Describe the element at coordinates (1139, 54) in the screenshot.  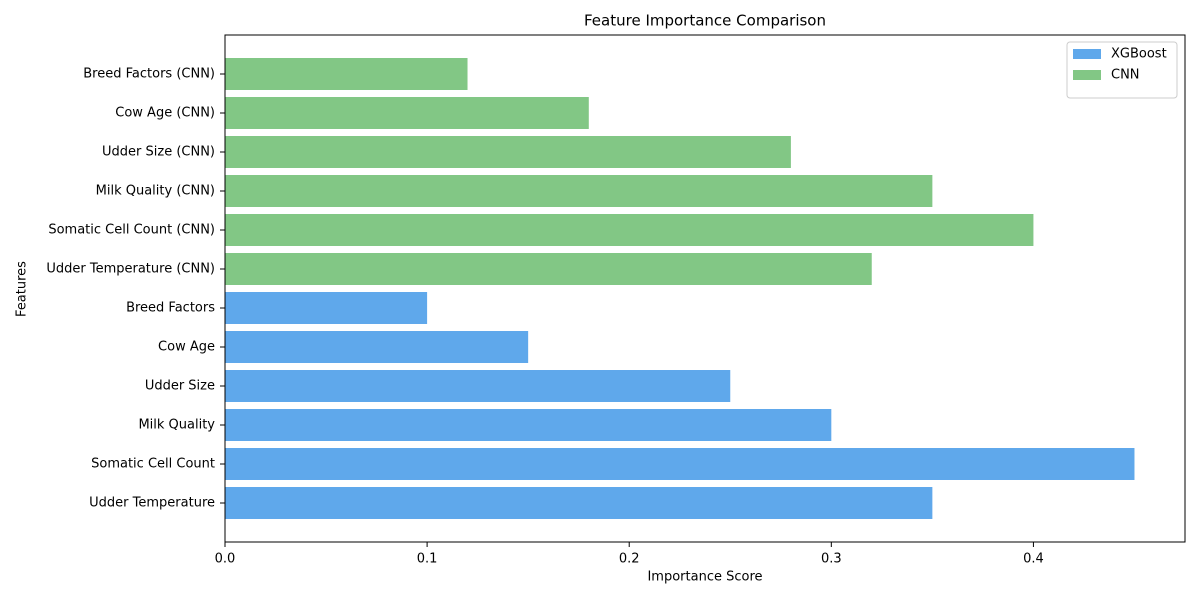
I see `legend-label: XGBoost` at that location.